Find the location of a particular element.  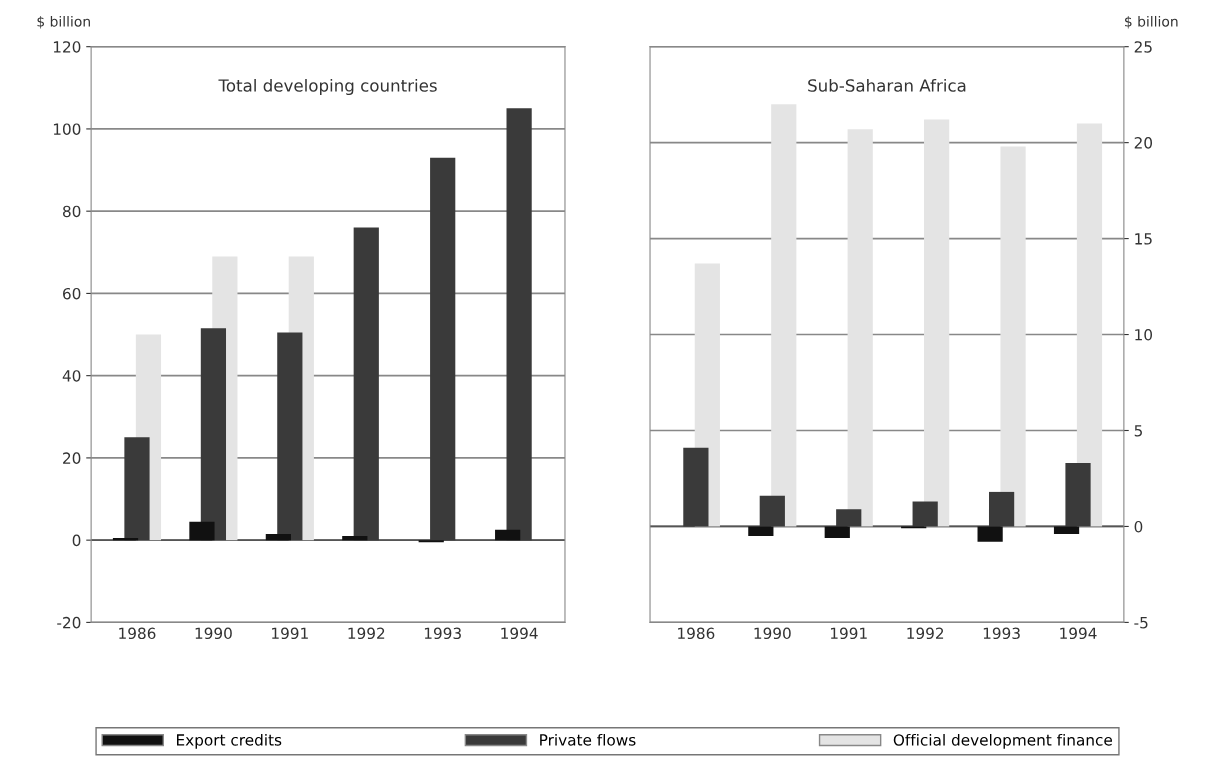

legend-label: Official development finance is located at coordinates (1002, 741).